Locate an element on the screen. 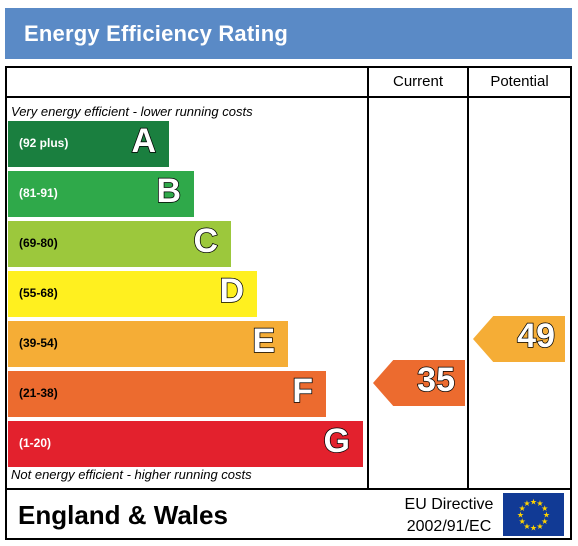  band-c: (69-80) C is located at coordinates (119, 244).